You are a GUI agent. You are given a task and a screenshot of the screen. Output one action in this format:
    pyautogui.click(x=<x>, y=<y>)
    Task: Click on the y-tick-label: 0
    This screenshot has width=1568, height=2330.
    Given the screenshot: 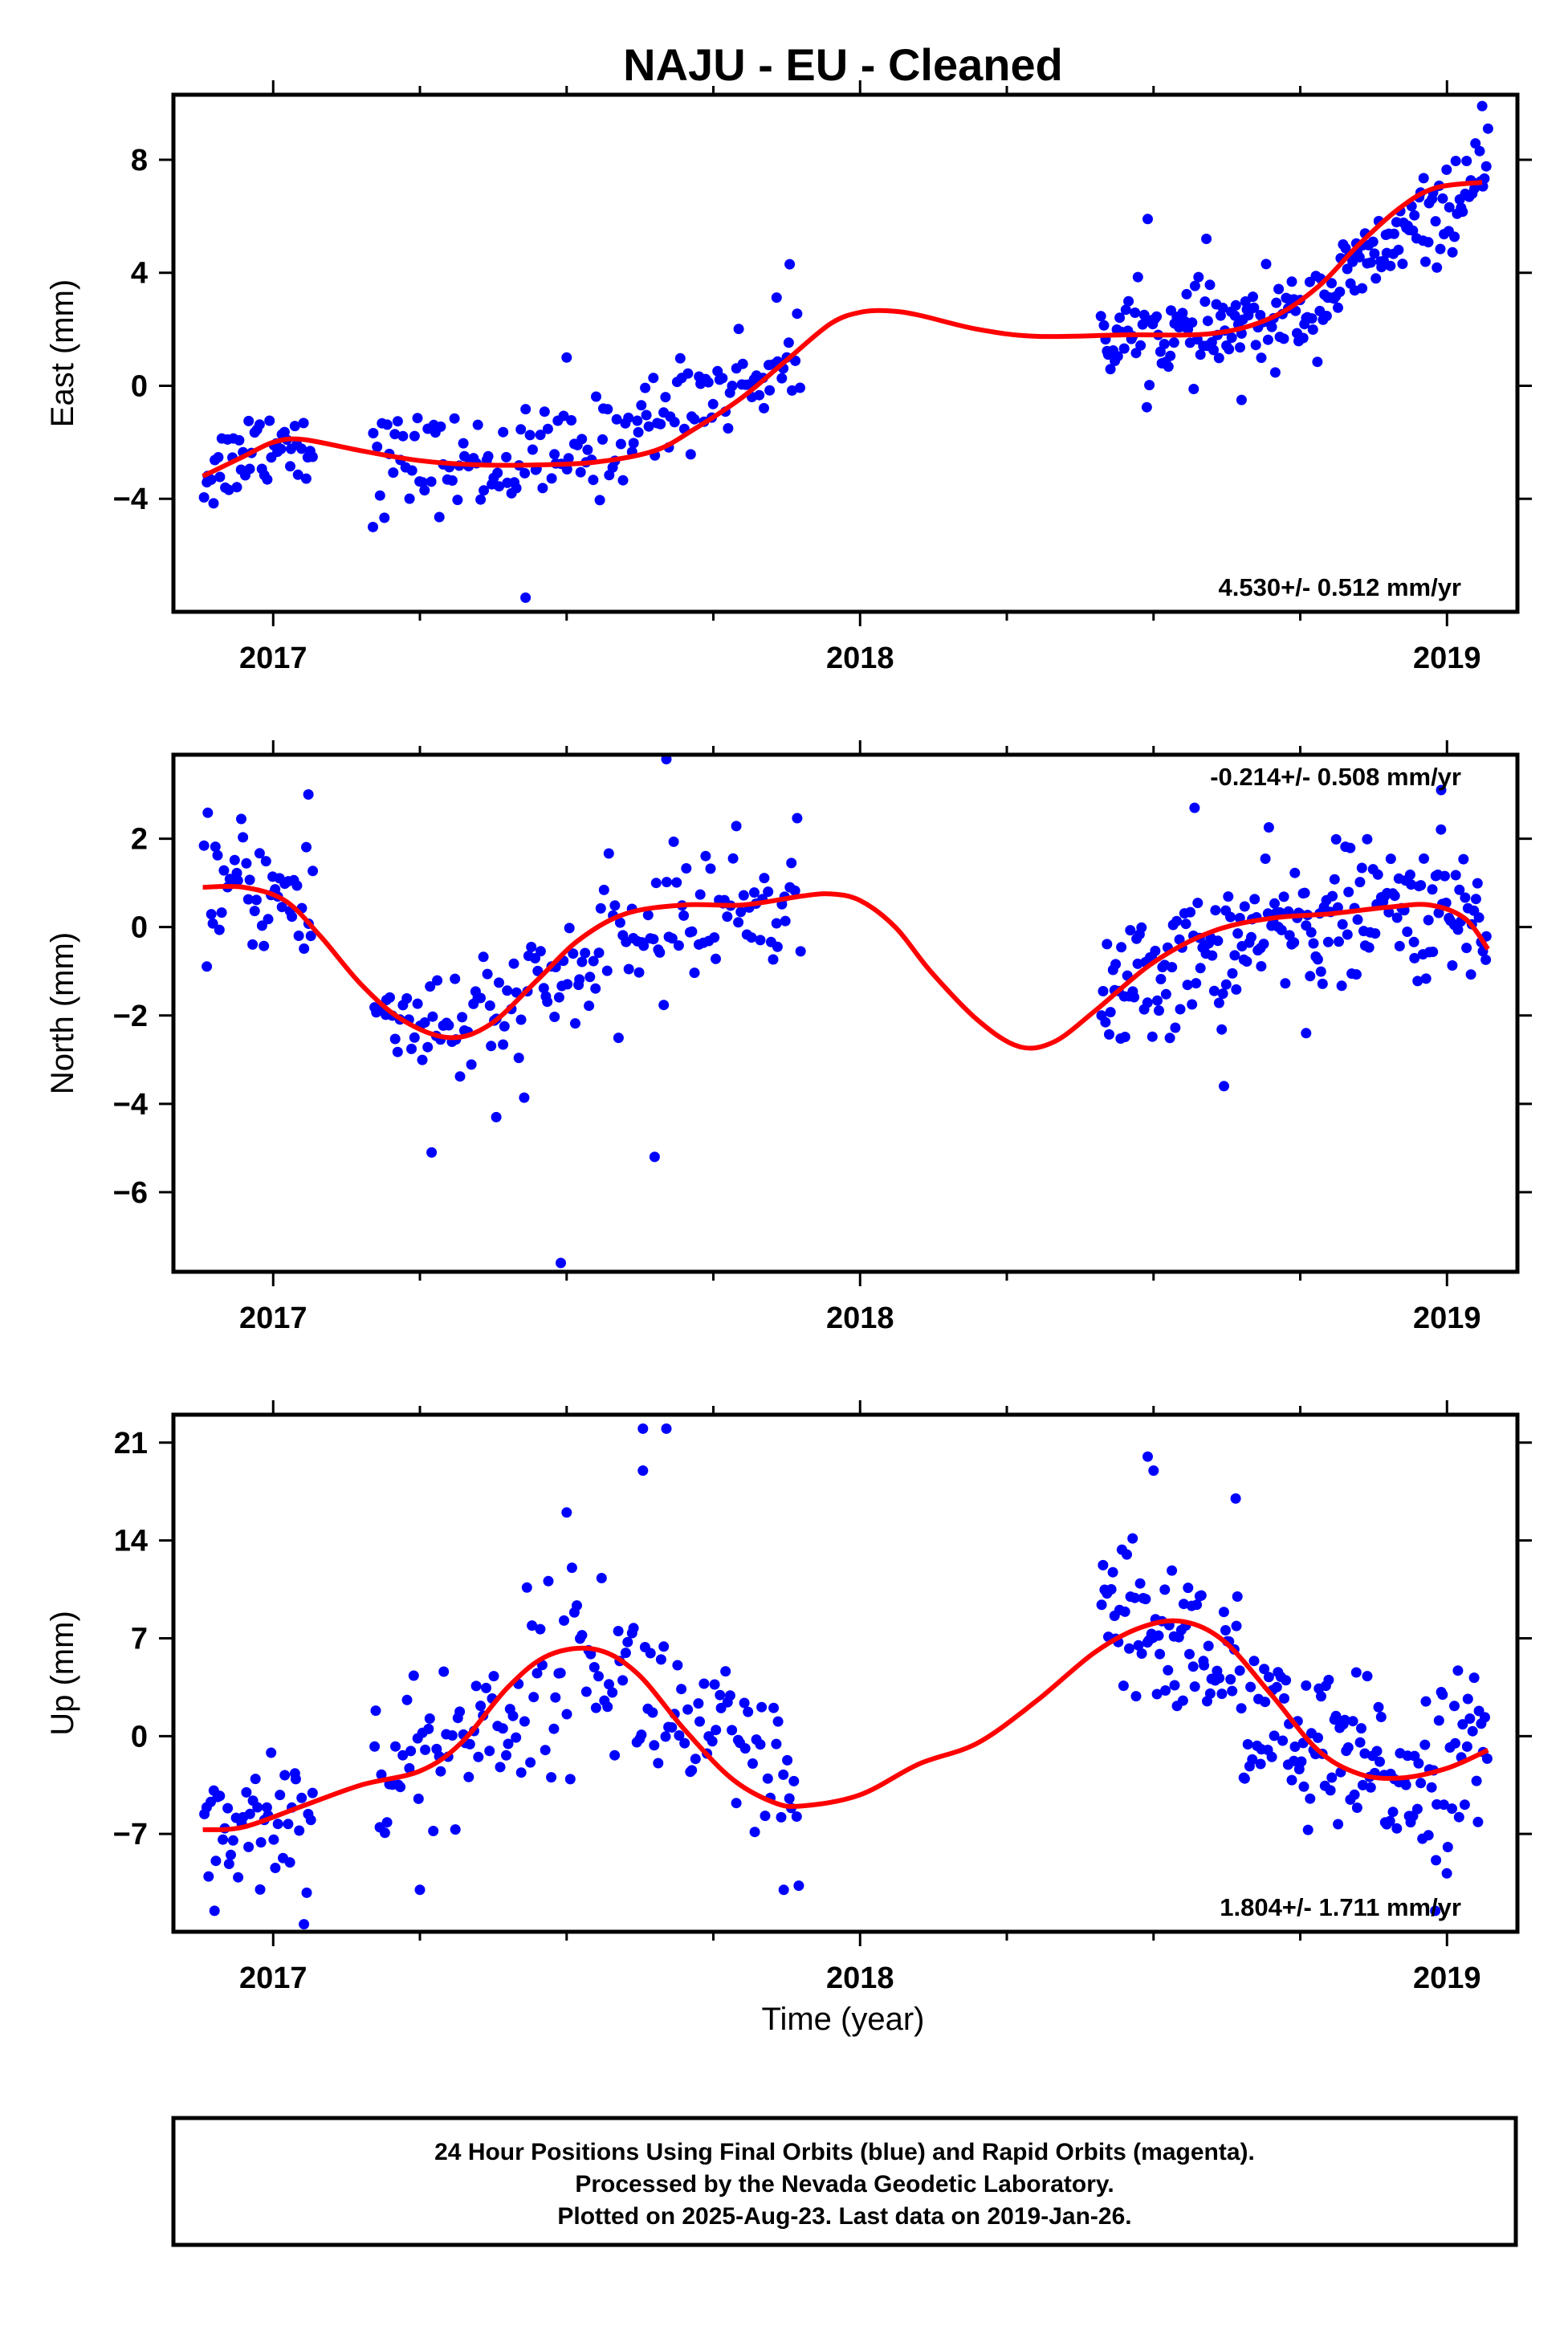 What is the action you would take?
    pyautogui.click(x=139, y=386)
    